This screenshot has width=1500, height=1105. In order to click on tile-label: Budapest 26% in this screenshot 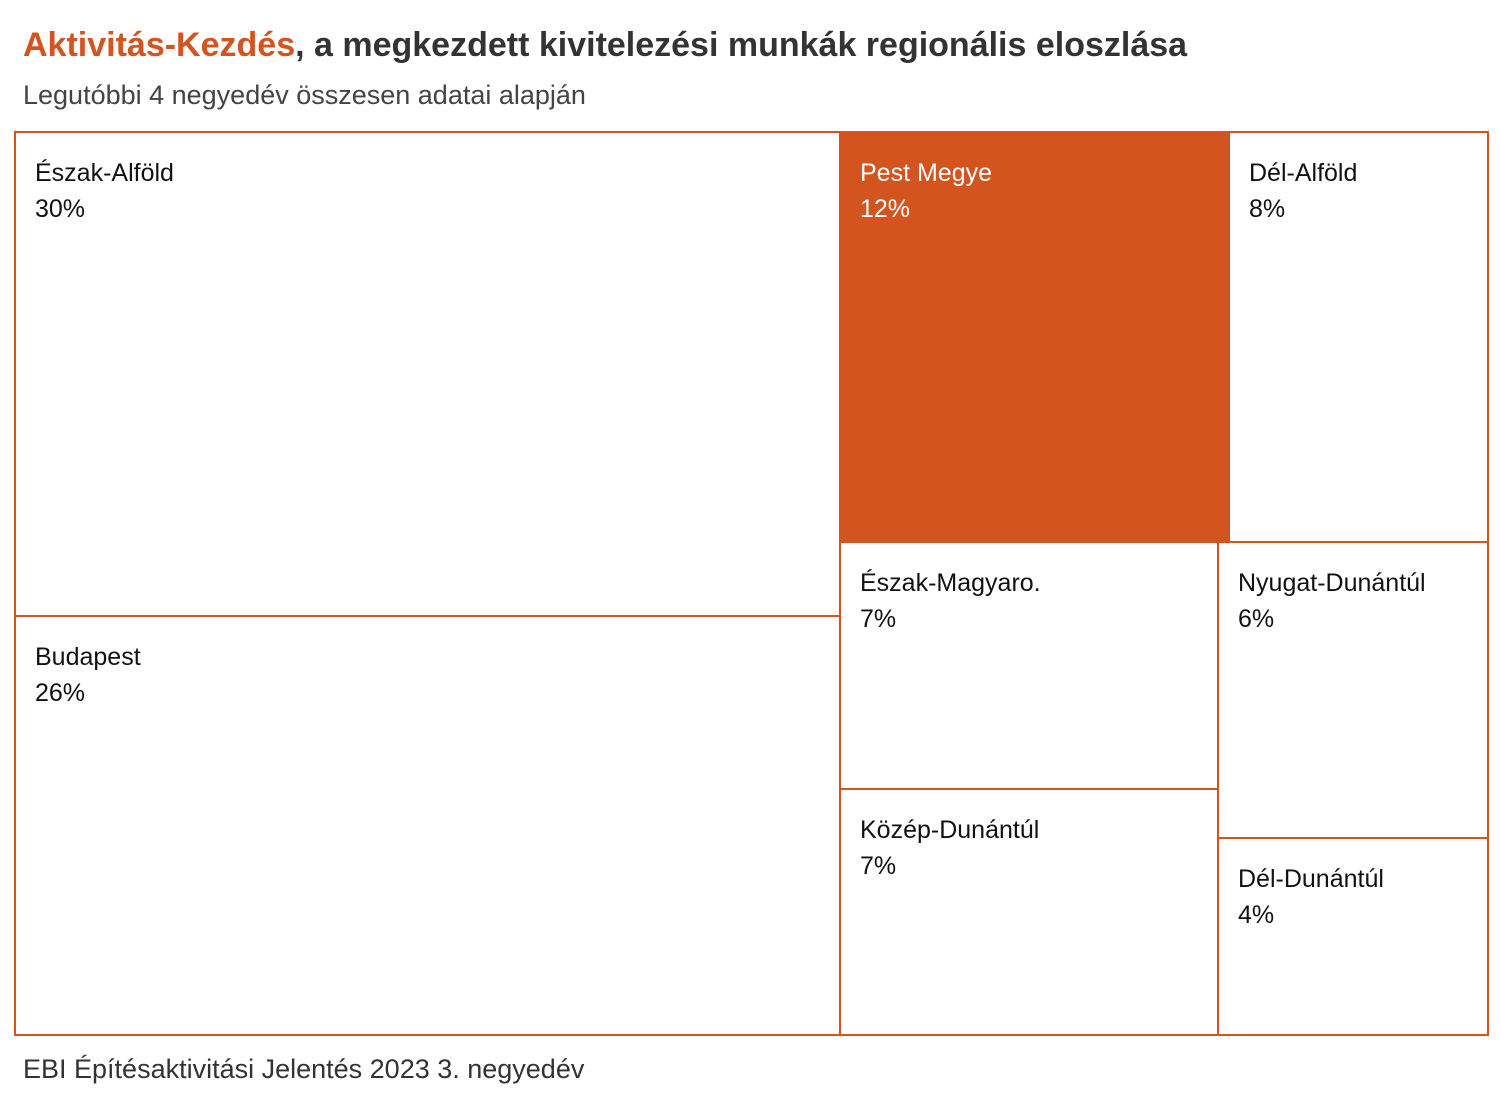, I will do `click(88, 675)`.